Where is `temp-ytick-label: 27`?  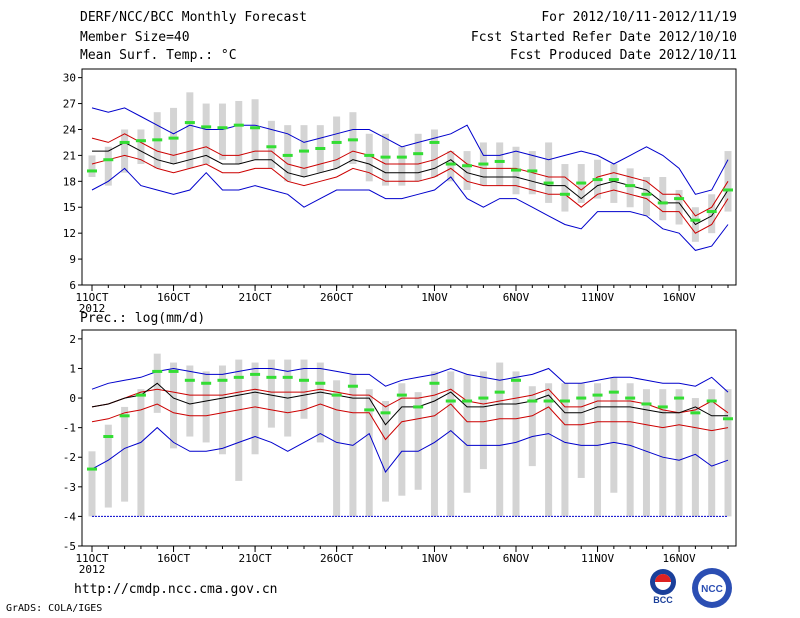
temp-ytick-label: 27 is located at coordinates (69, 104).